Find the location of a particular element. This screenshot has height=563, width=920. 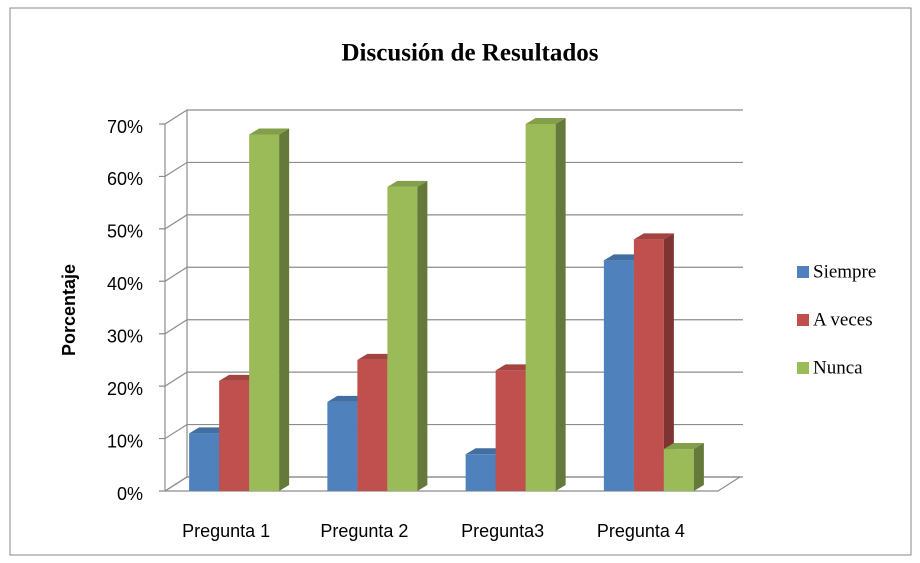

y-tick-label: 30% is located at coordinates (125, 336).